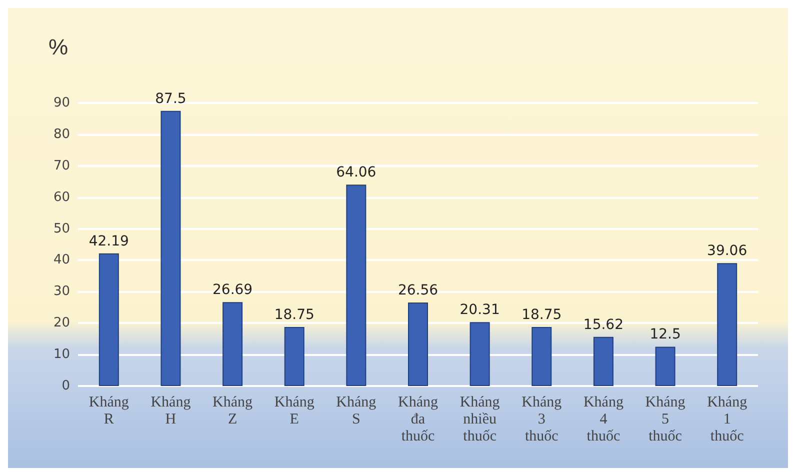  What do you see at coordinates (665, 419) in the screenshot?
I see `x-tick-label: Kháng 5 thuốc` at bounding box center [665, 419].